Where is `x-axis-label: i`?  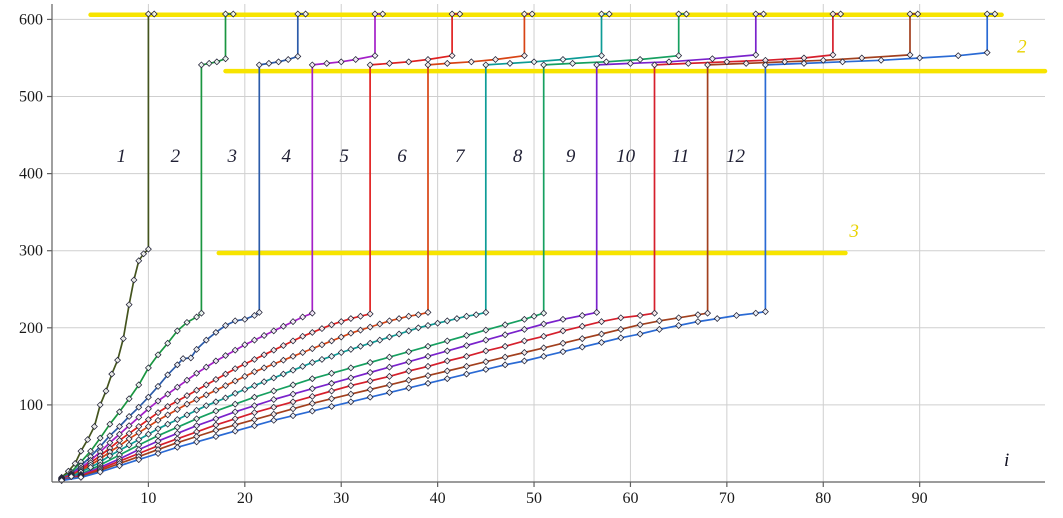 x-axis-label: i is located at coordinates (1007, 460).